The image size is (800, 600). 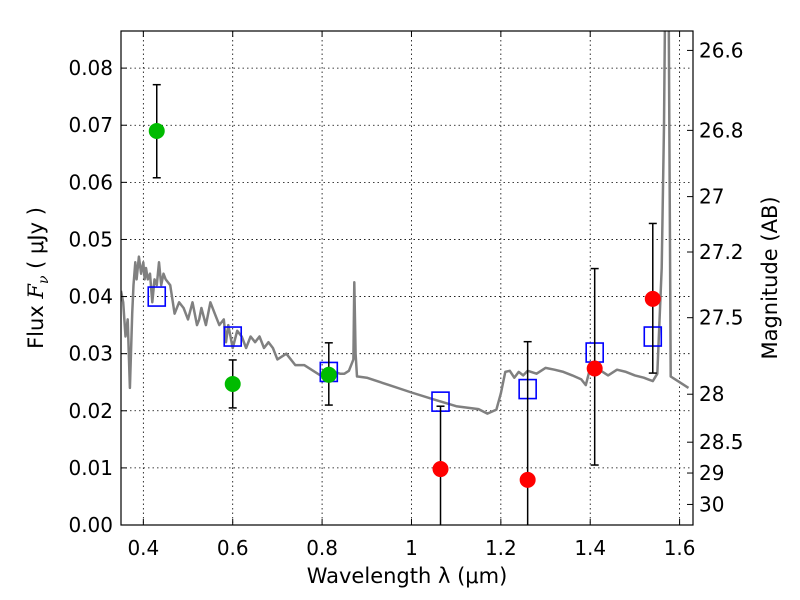 What do you see at coordinates (36, 241) in the screenshot?
I see `y-label-post: ( μJy )` at bounding box center [36, 241].